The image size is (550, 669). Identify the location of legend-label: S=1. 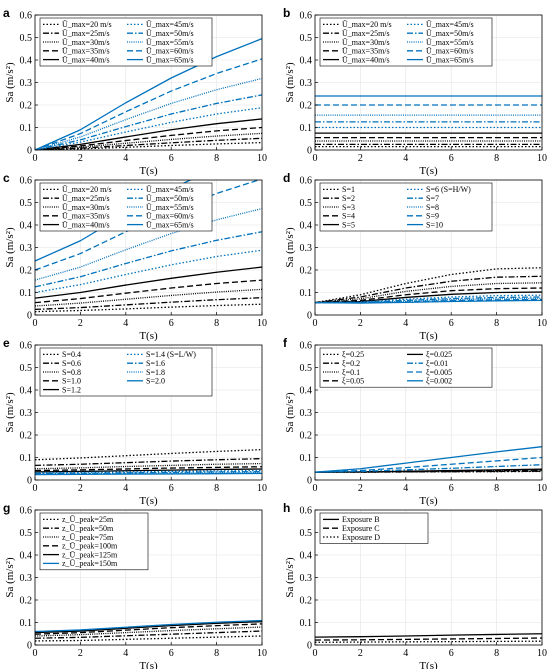
(348, 189).